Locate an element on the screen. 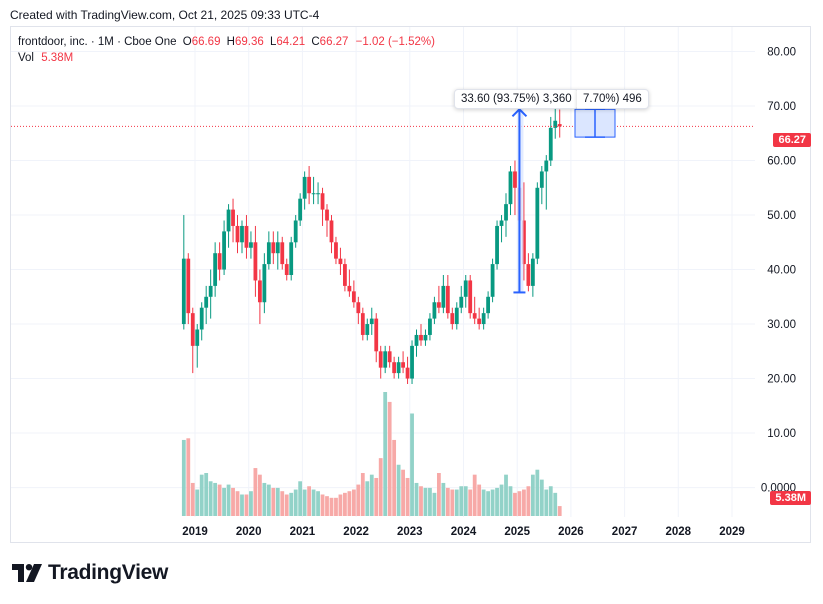 The image size is (823, 604). measure-arrow-head is located at coordinates (519, 112).